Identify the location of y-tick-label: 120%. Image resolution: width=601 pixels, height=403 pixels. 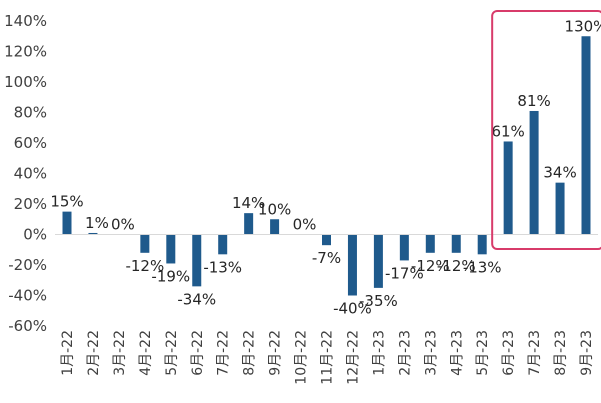
(25, 52).